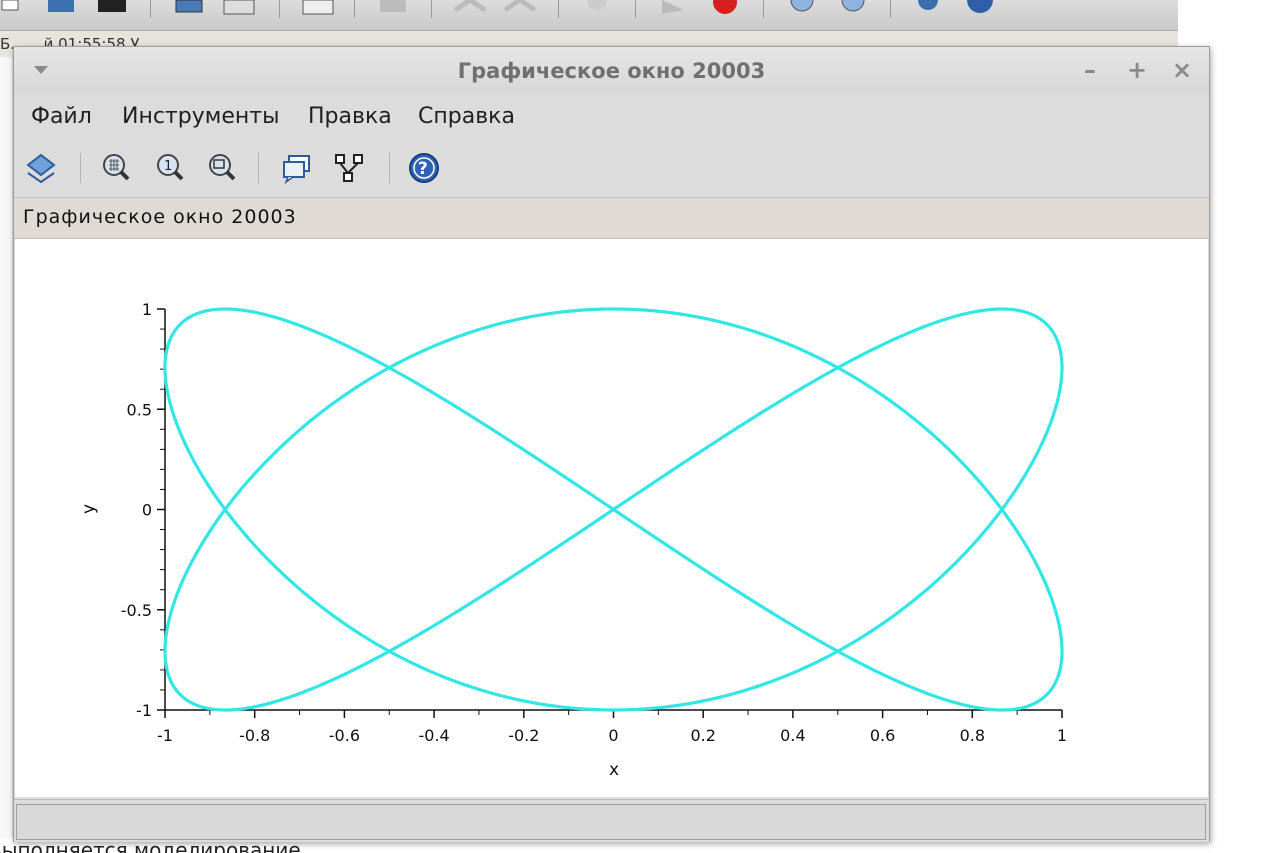 The height and width of the screenshot is (853, 1275). I want to click on status-bar, so click(611, 820).